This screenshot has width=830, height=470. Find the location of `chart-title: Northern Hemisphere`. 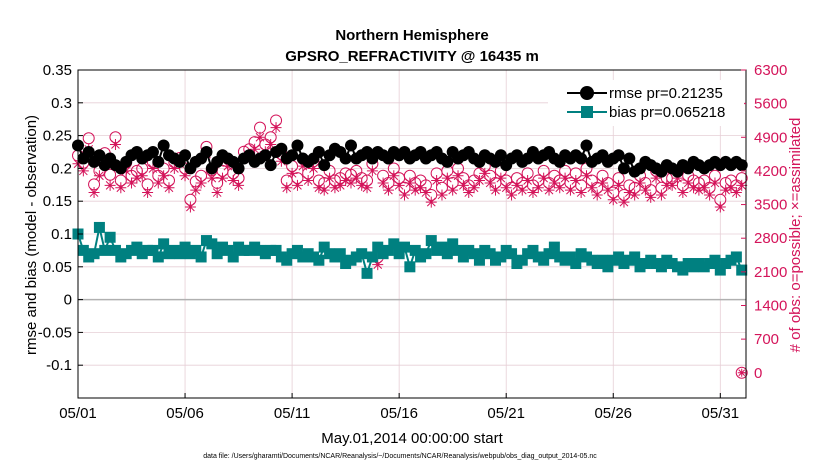

chart-title: Northern Hemisphere is located at coordinates (411, 35).